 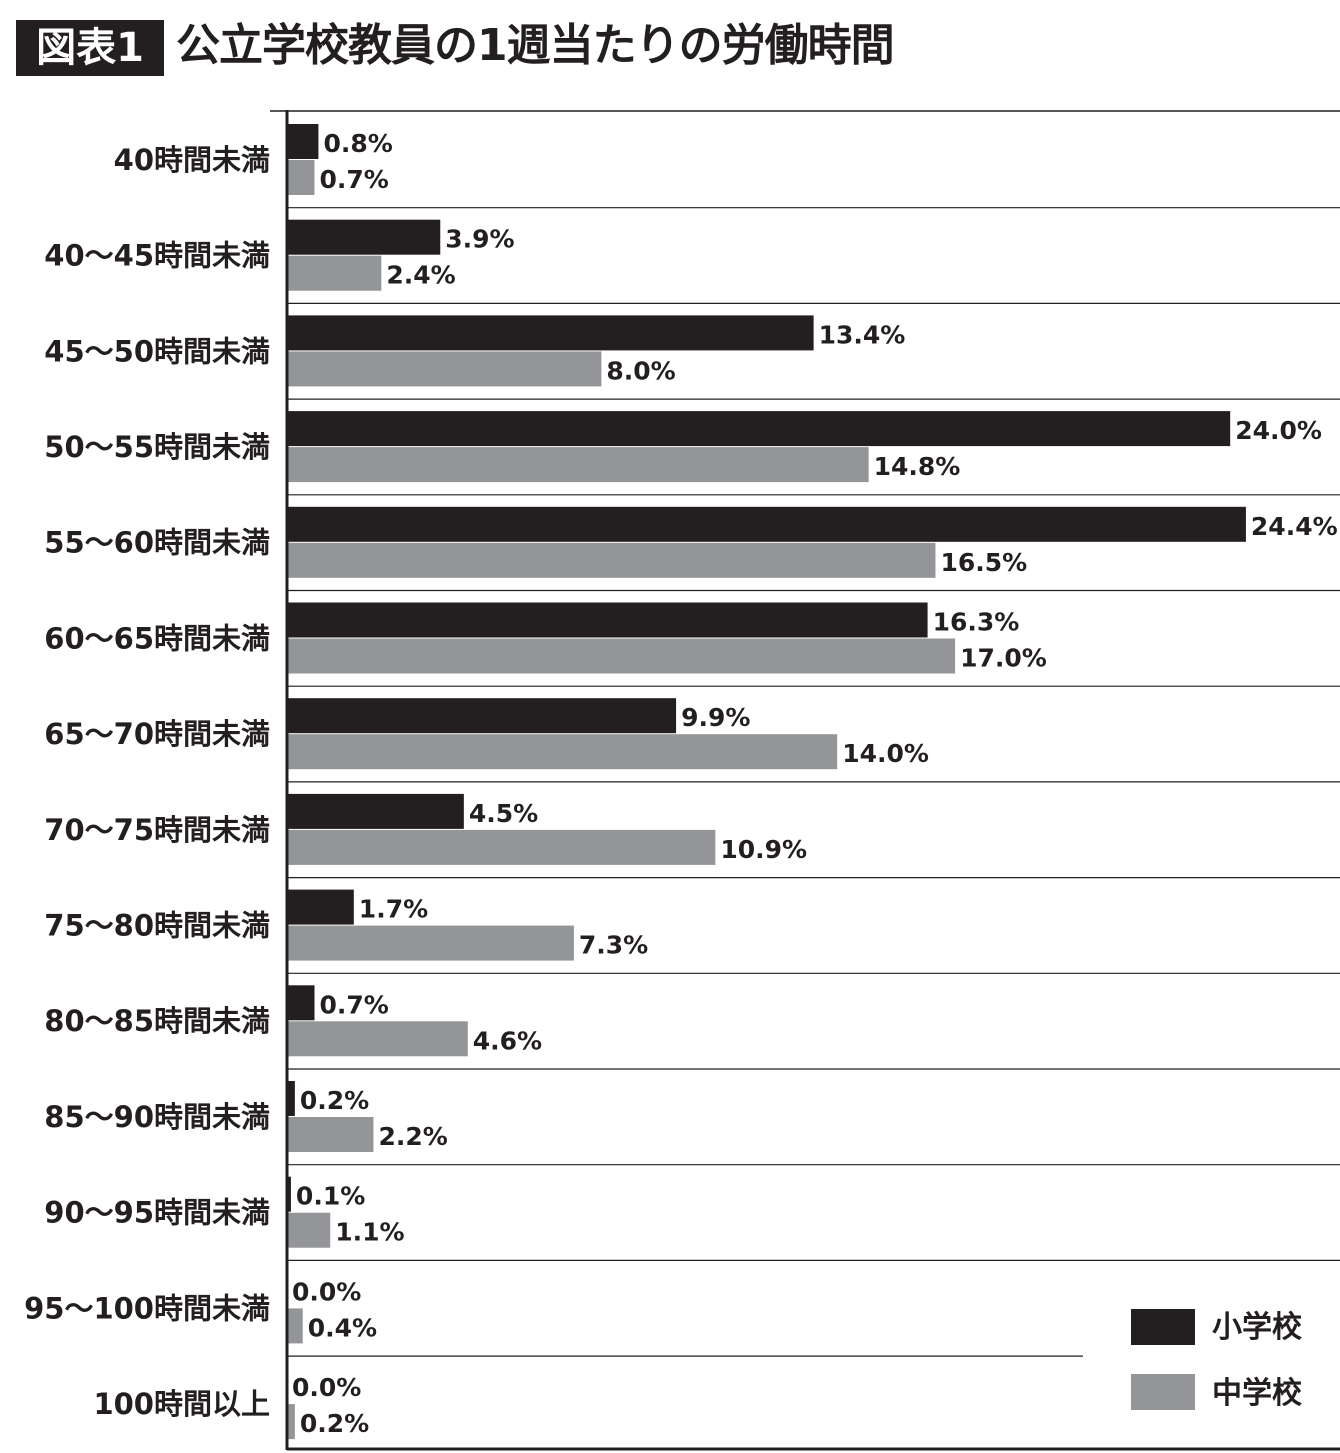 What do you see at coordinates (507, 1040) in the screenshot?
I see `data-label: 4.6%` at bounding box center [507, 1040].